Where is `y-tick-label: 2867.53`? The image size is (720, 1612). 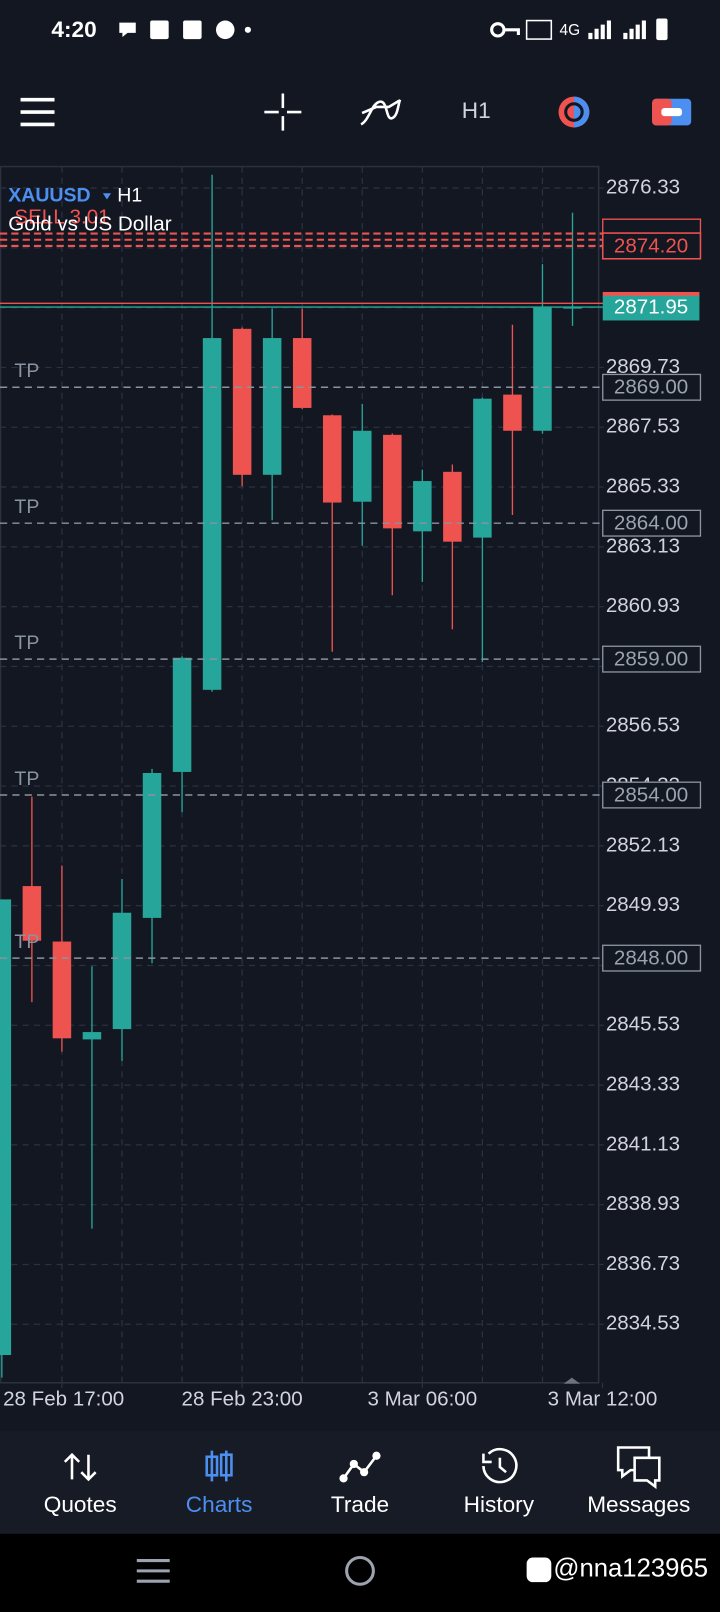 y-tick-label: 2867.53 is located at coordinates (643, 426).